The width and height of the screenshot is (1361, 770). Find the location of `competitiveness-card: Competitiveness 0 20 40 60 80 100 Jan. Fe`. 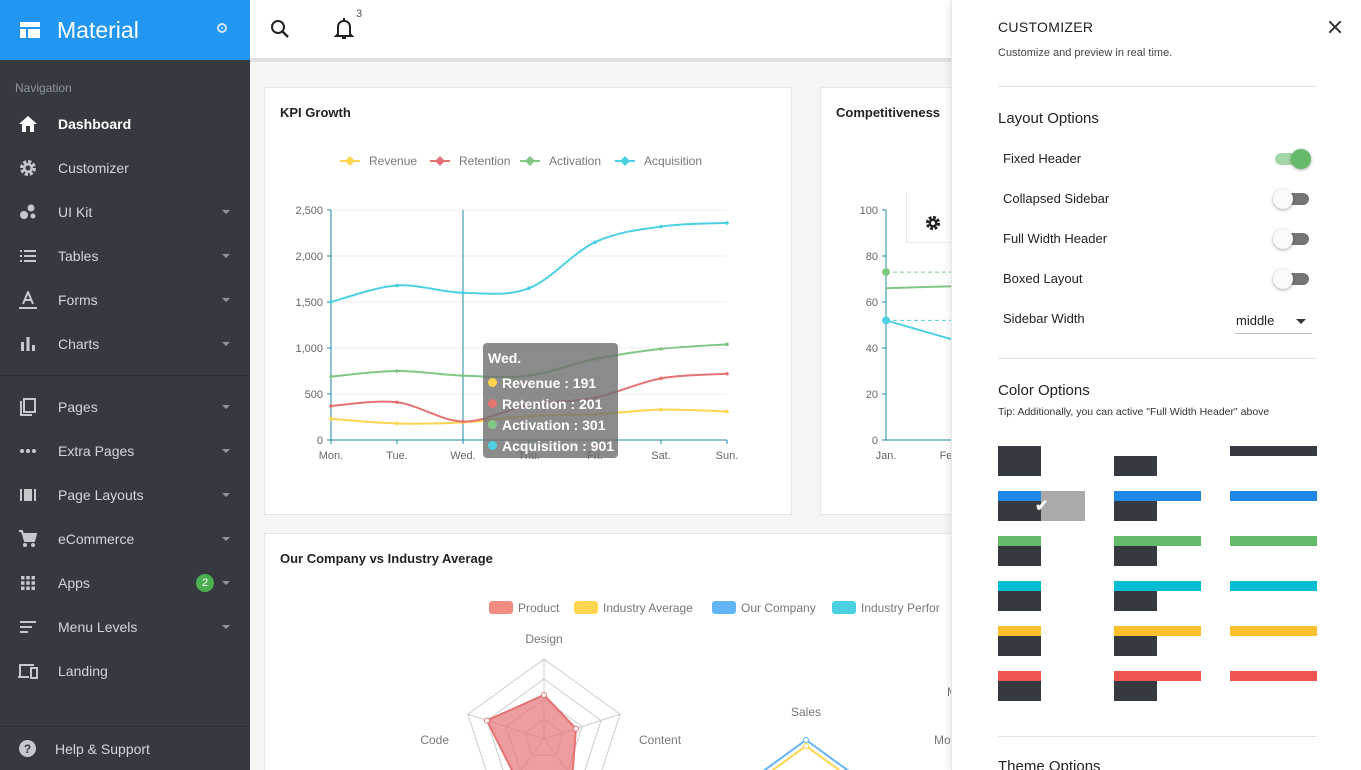

competitiveness-card: Competitiveness 0 20 40 60 80 100 Jan. Fe is located at coordinates (890, 301).